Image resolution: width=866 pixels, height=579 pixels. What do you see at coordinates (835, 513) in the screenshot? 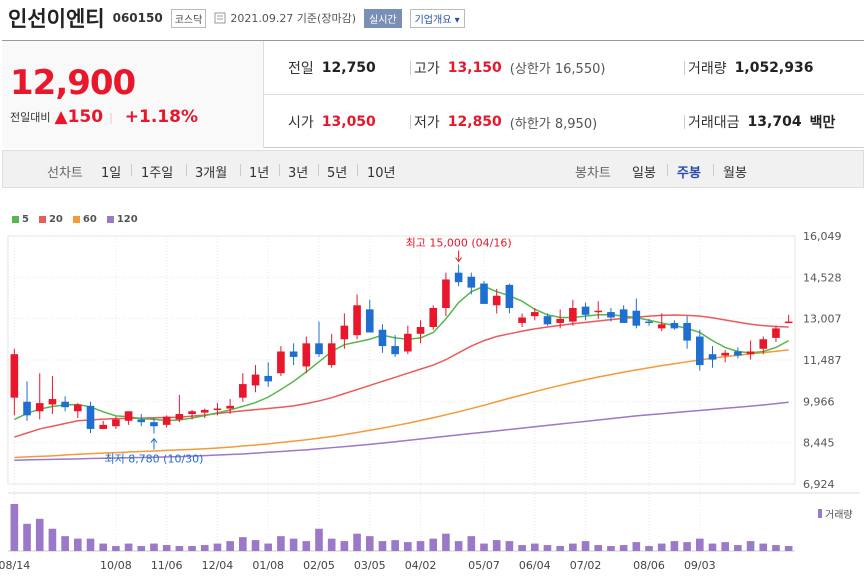
I see `volume-legend: 거래량` at bounding box center [835, 513].